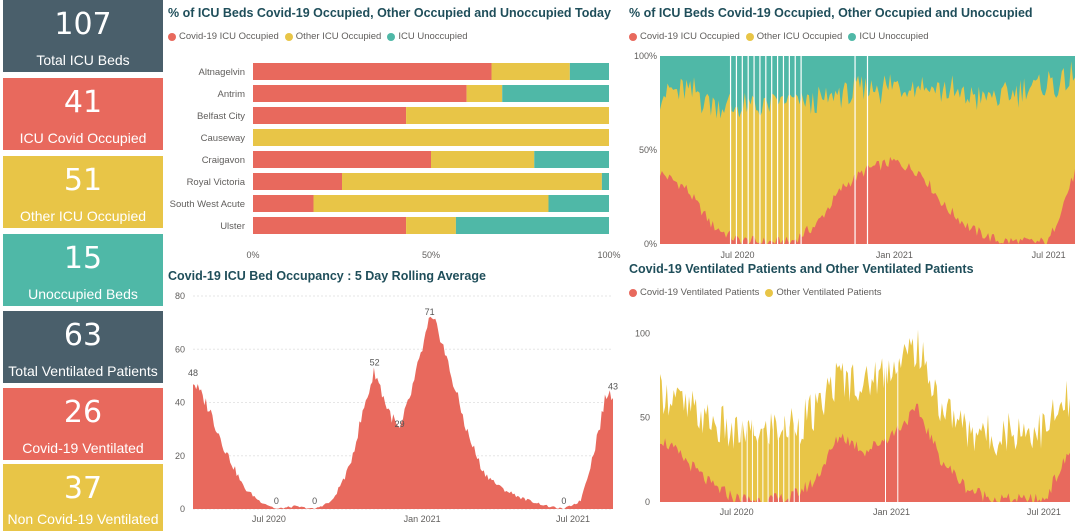 The height and width of the screenshot is (531, 1080). What do you see at coordinates (83, 216) in the screenshot?
I see `kpi-label: Other ICU Occupied` at bounding box center [83, 216].